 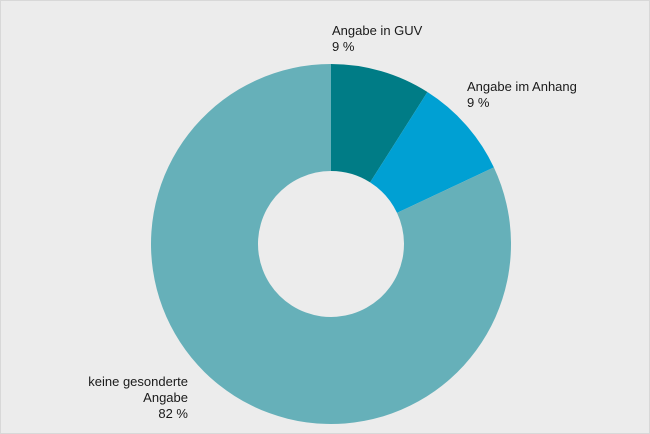 I want to click on segment-label: keine gesonderte Angabe 82 %, so click(x=113, y=398).